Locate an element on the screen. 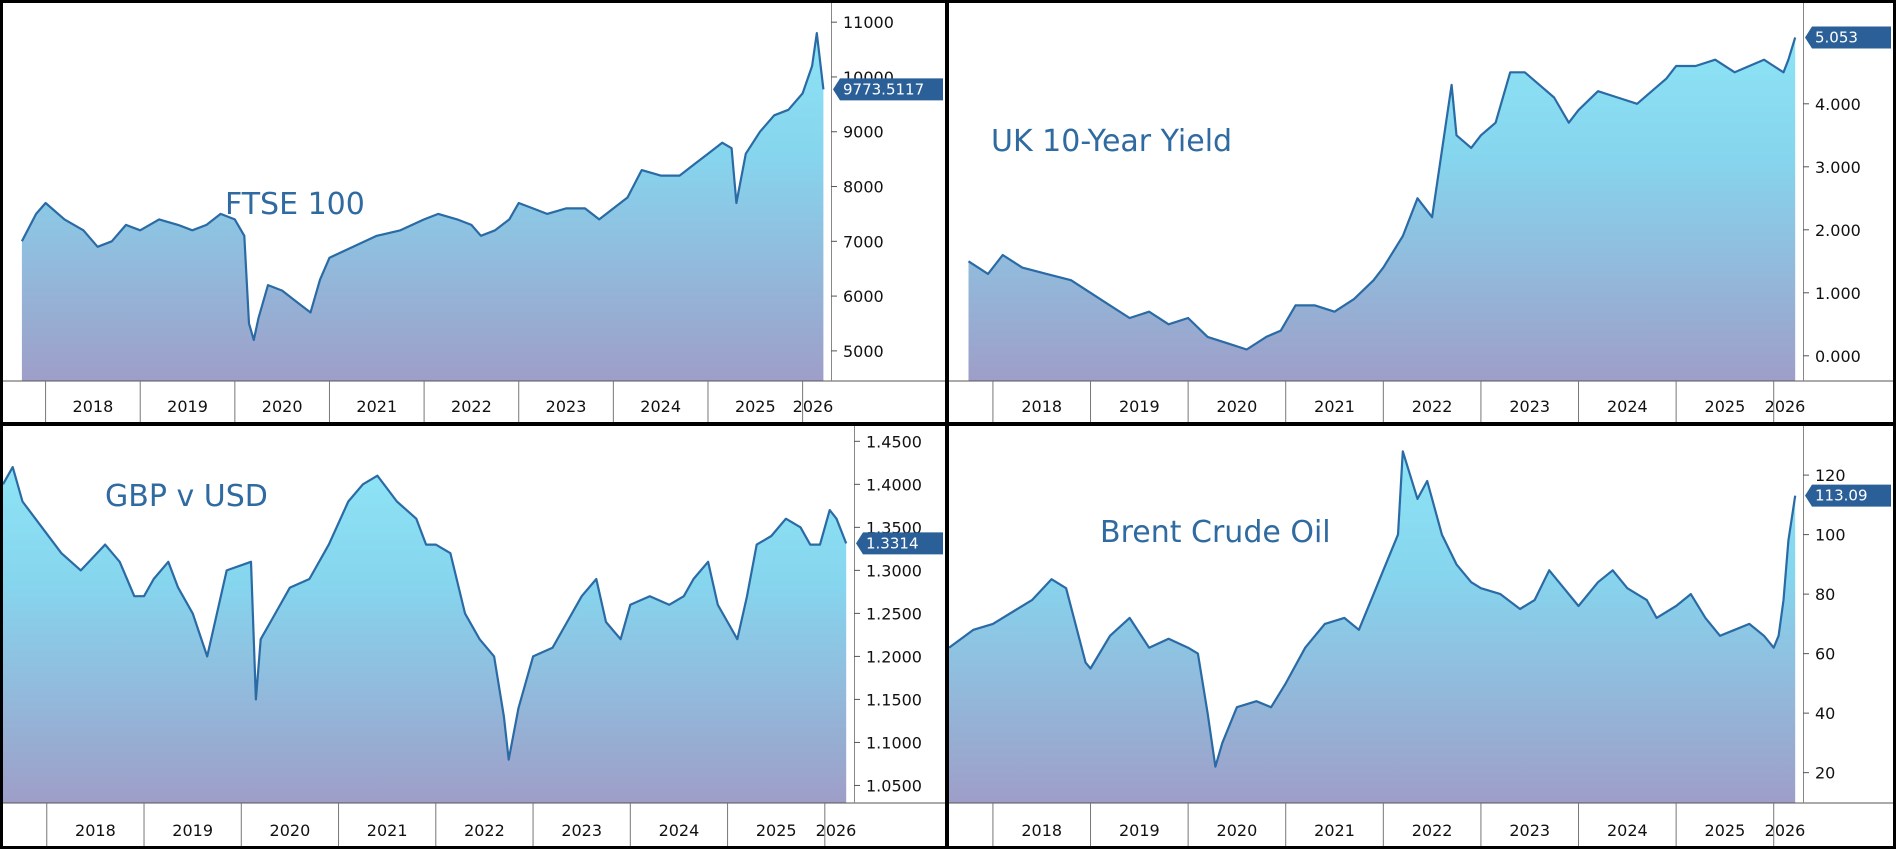 This screenshot has width=1896, height=849. chart-title: Brent Crude Oil is located at coordinates (1215, 532).